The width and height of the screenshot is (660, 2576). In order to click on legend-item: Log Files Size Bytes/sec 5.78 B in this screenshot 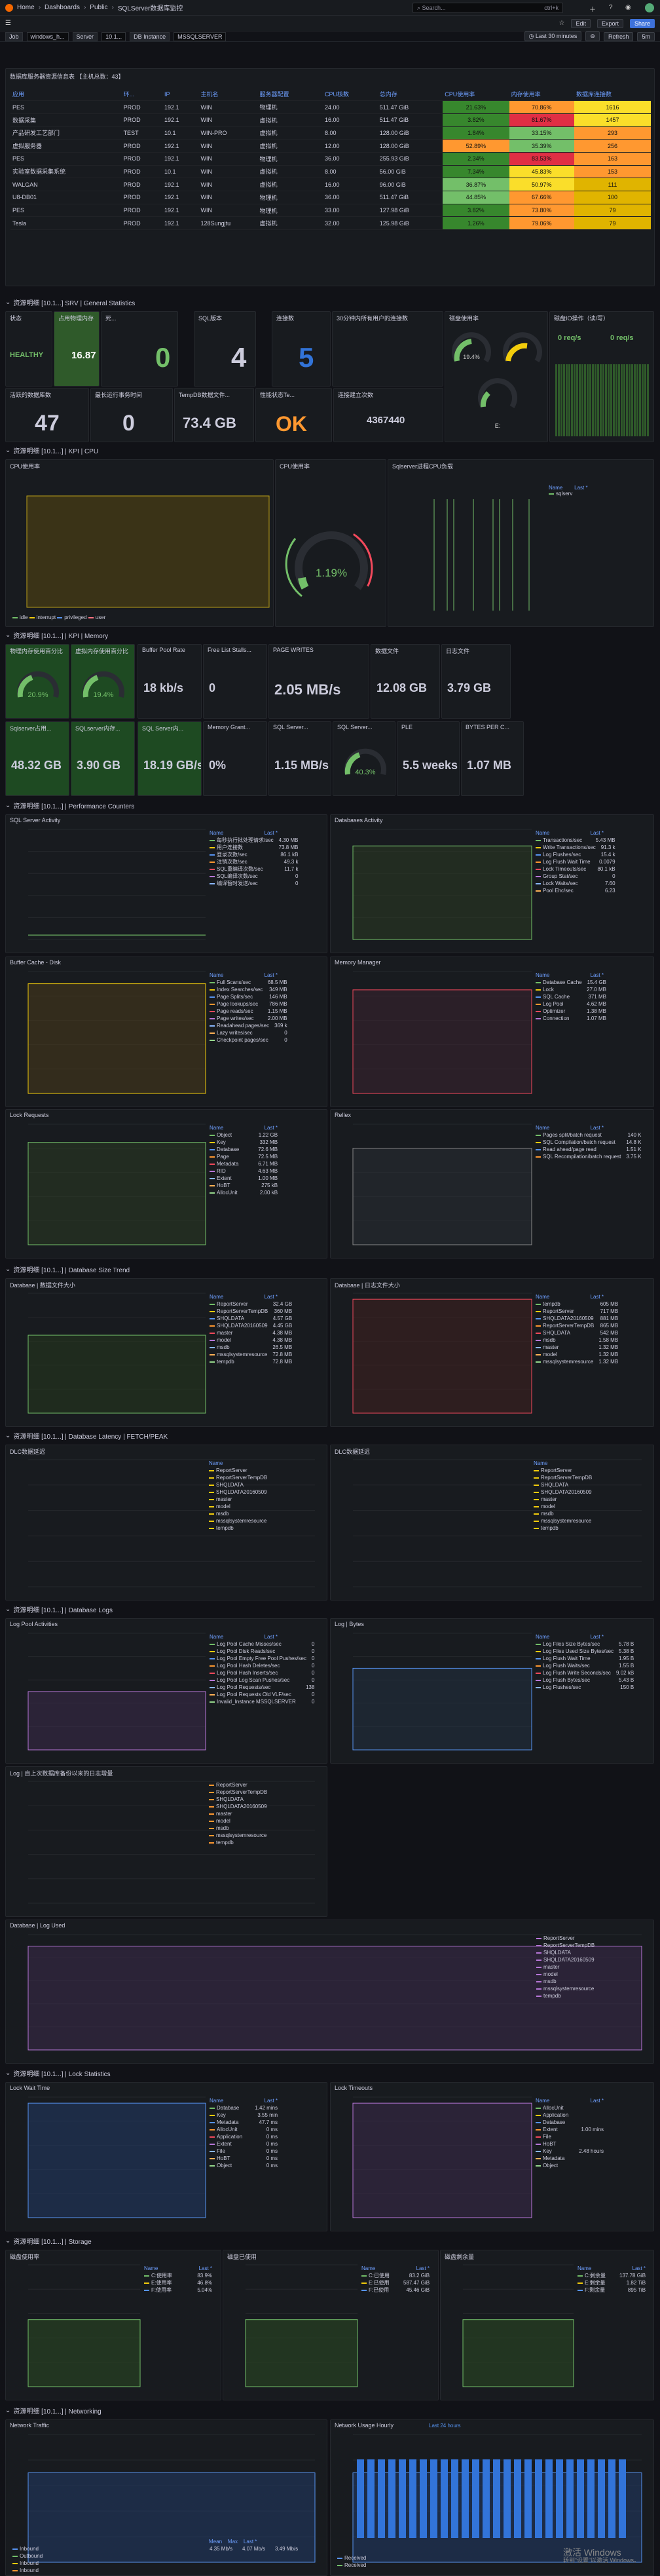, I will do `click(585, 1644)`.